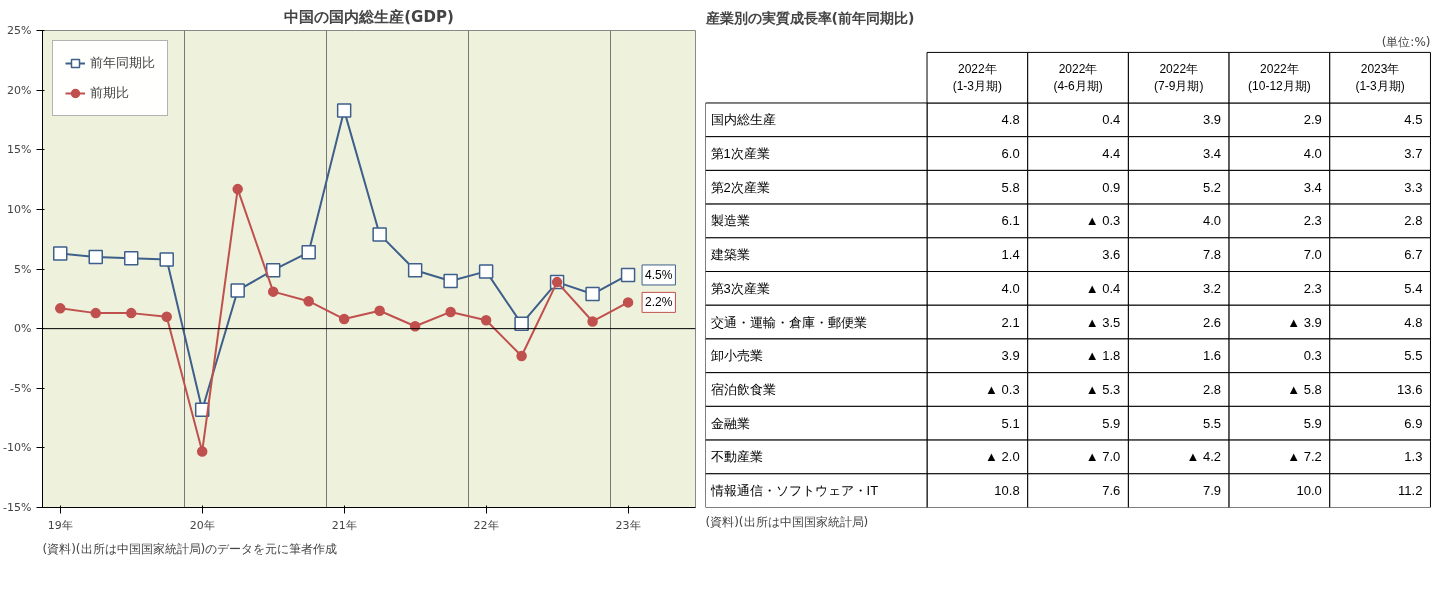 This screenshot has height=589, width=1453. I want to click on category-label: 不動産業, so click(736, 457).